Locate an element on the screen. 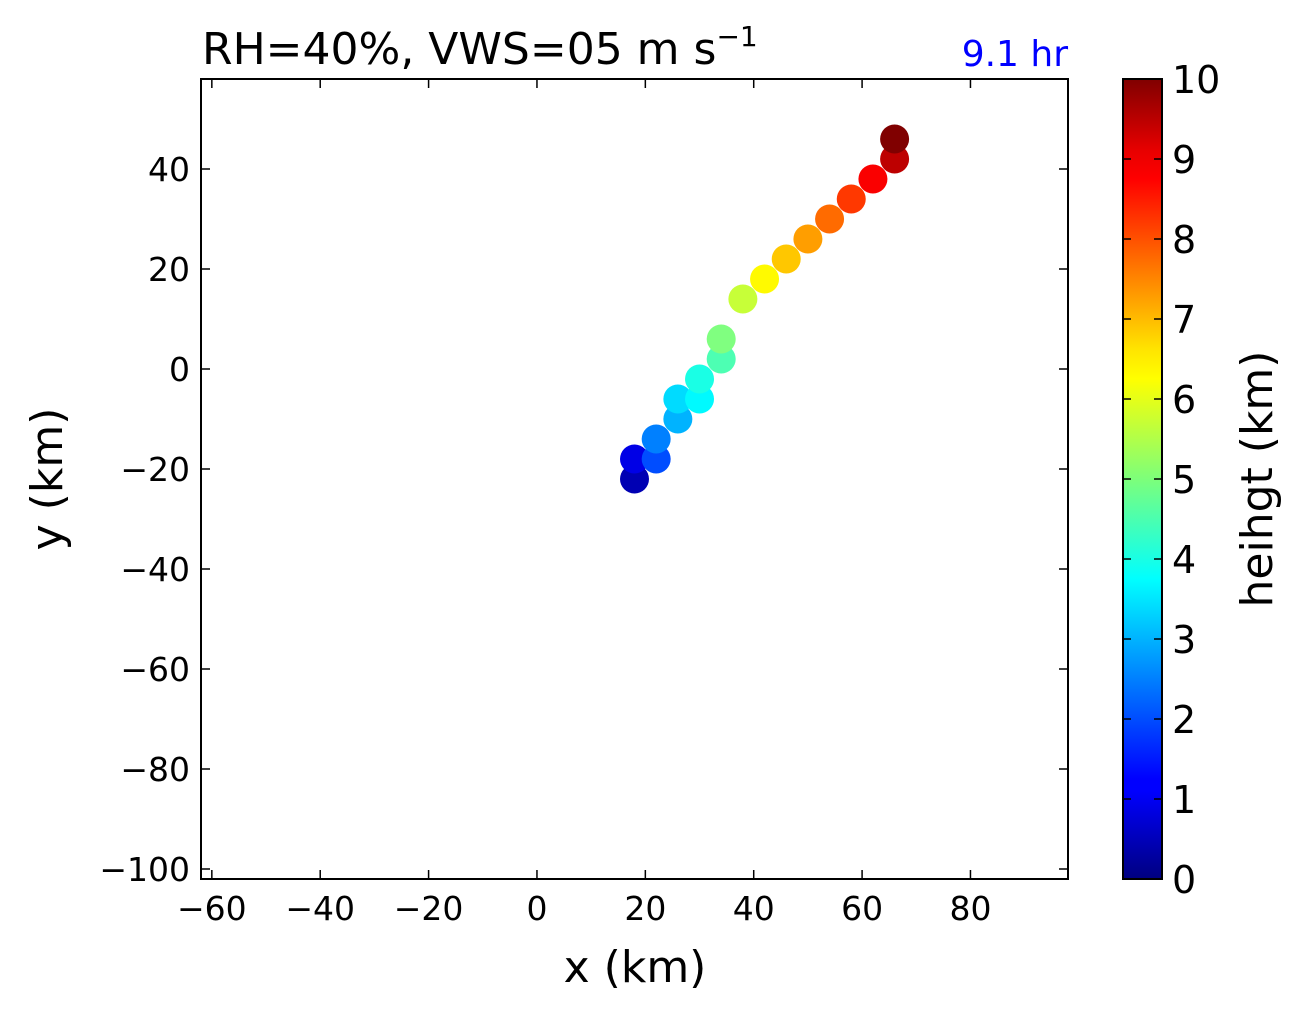 The width and height of the screenshot is (1304, 1012). chart-title-superscript: −1 is located at coordinates (736, 36).